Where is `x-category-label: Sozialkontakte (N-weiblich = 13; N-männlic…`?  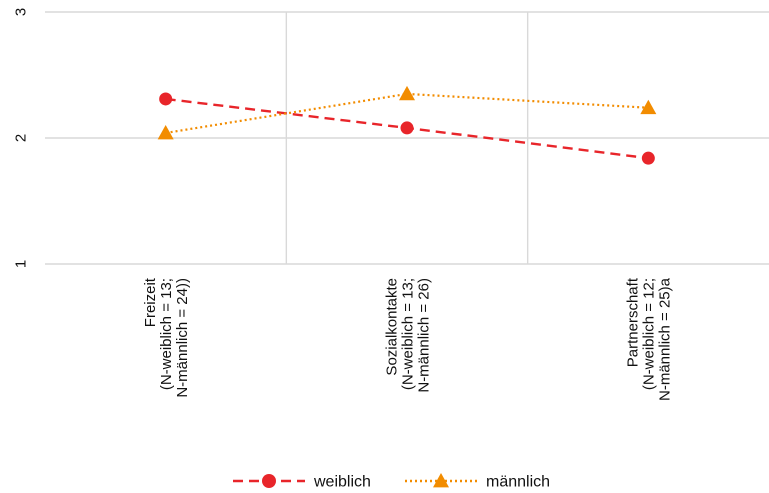 x-category-label: Sozialkontakte (N-weiblich = 13; N-männlic… is located at coordinates (407, 335).